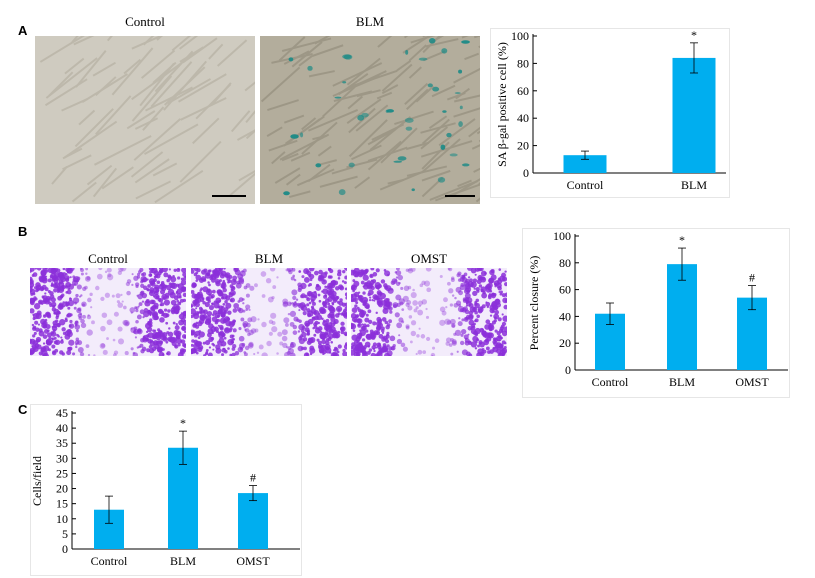 The image size is (815, 578). What do you see at coordinates (294, 136) in the screenshot?
I see `stained-cell` at bounding box center [294, 136].